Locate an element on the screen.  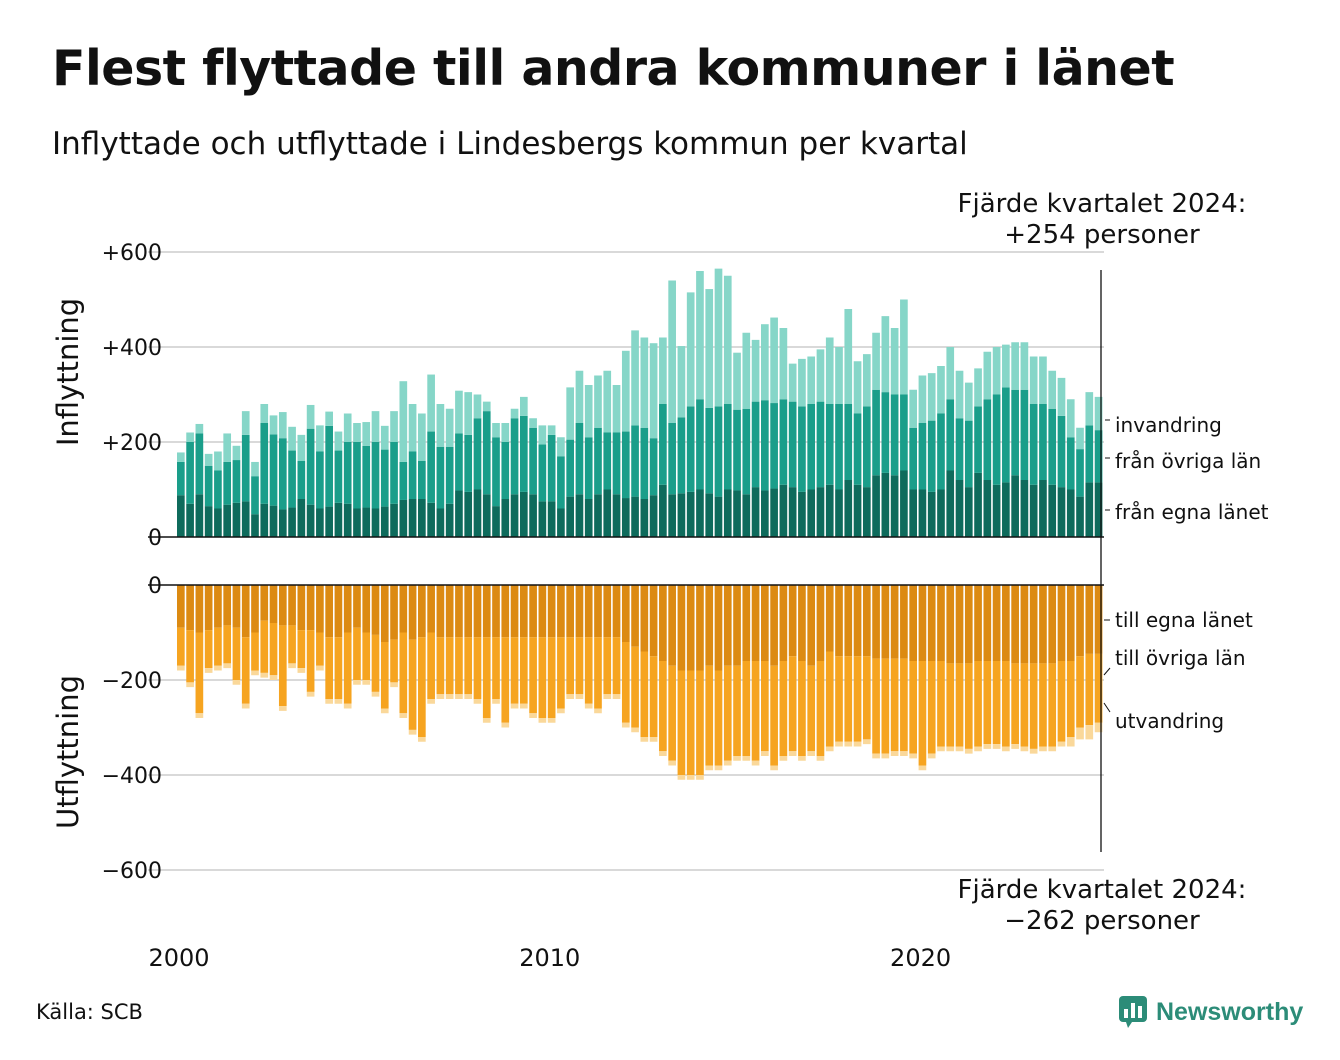
y-tick-label: +200 is located at coordinates (132, 443).